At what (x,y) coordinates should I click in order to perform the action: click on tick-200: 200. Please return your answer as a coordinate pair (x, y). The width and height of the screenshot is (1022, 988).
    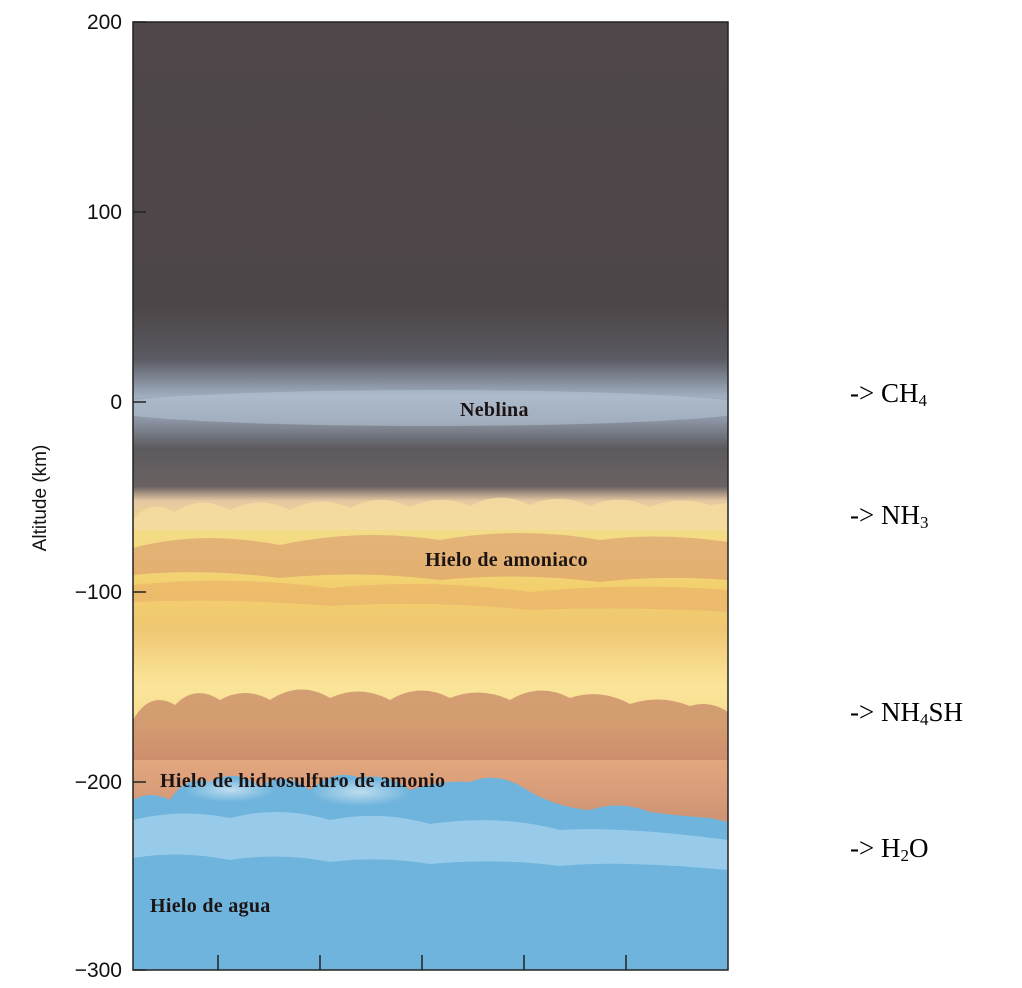
    Looking at the image, I should click on (116, 22).